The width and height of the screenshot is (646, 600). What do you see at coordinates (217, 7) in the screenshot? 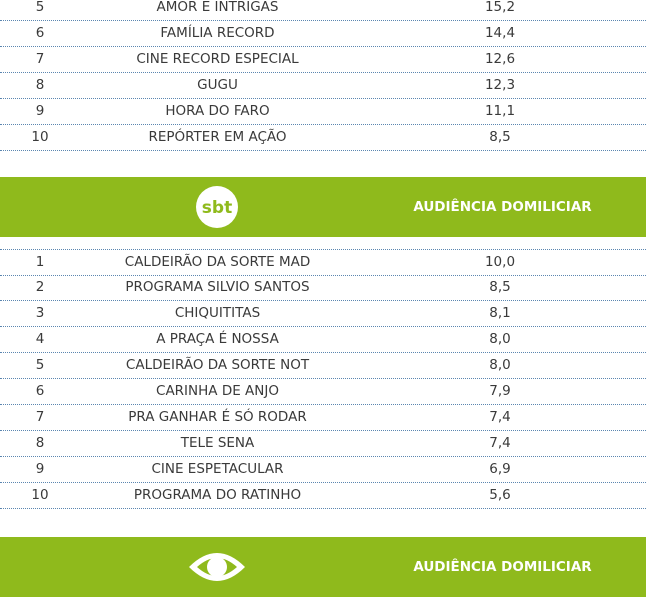
I see `program: AMOR E INTRIGAS` at bounding box center [217, 7].